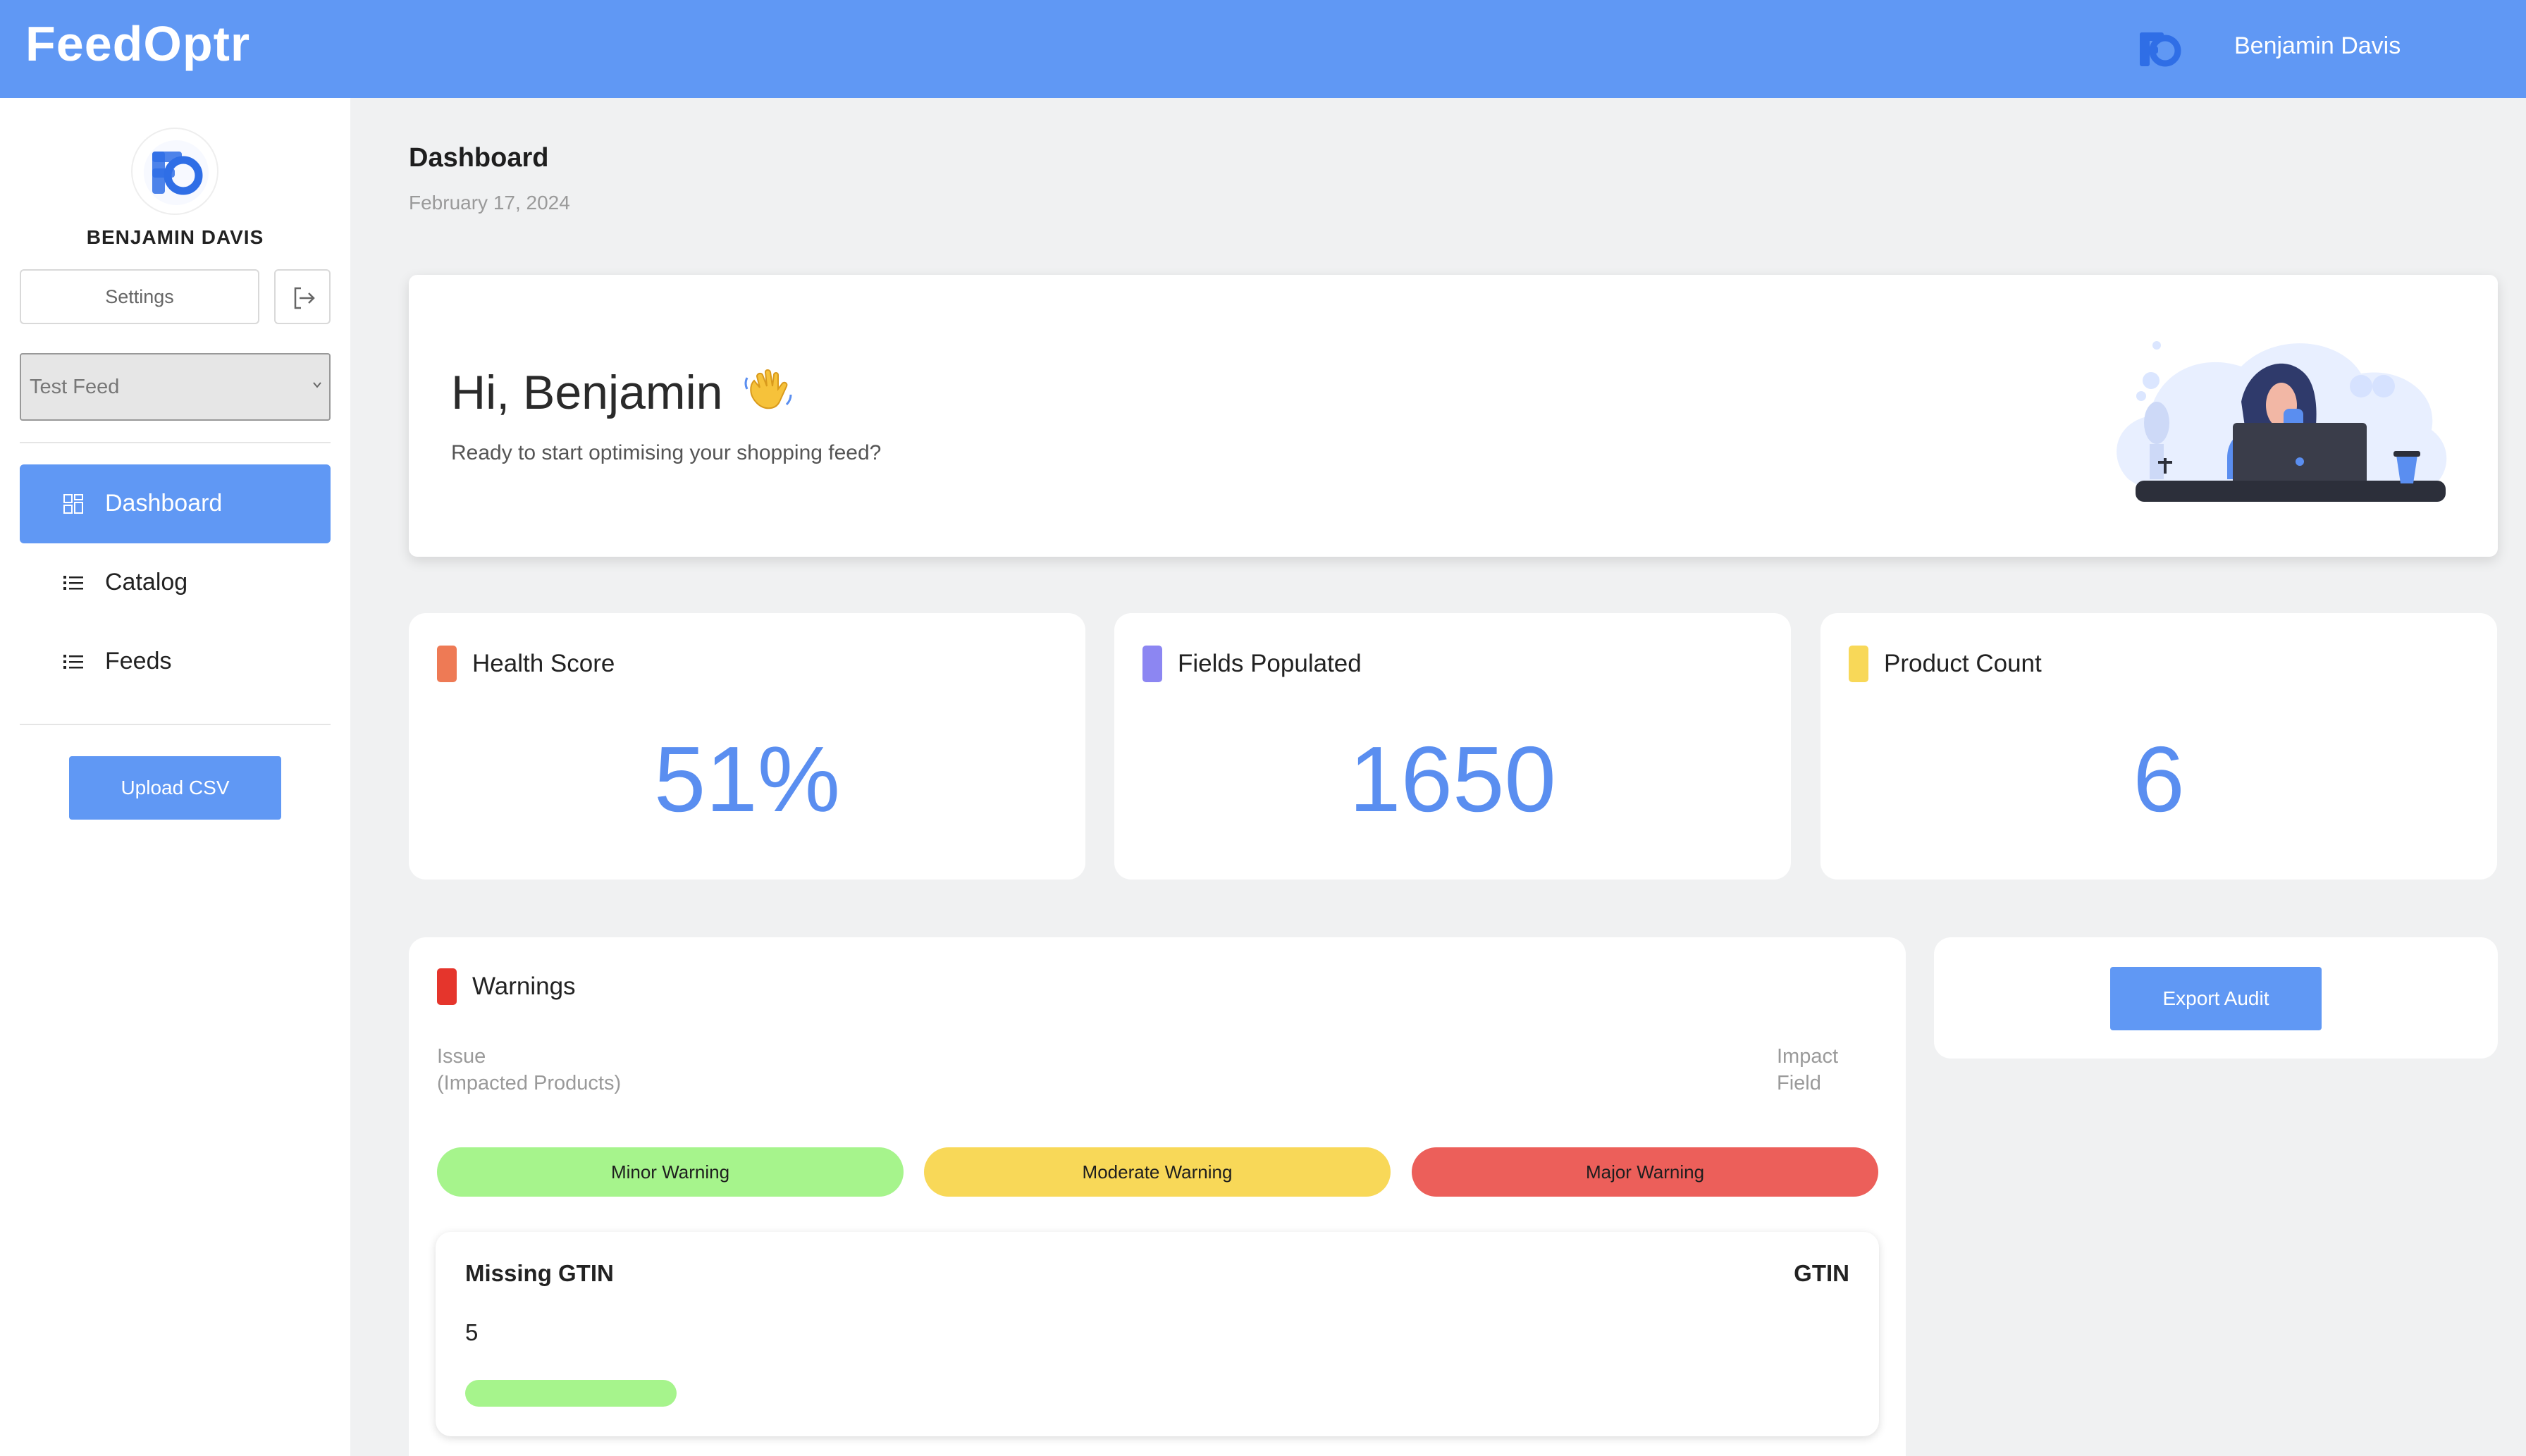 The width and height of the screenshot is (2526, 1456). Describe the element at coordinates (2317, 45) in the screenshot. I see `header-user-name: Benjamin Davis` at that location.